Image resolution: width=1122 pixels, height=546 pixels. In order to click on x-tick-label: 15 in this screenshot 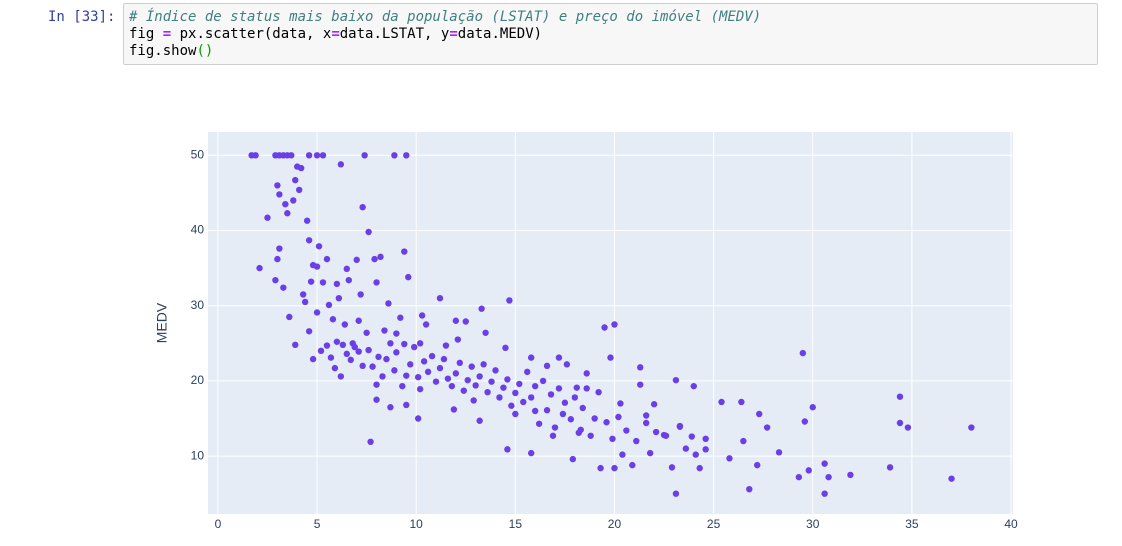, I will do `click(516, 524)`.